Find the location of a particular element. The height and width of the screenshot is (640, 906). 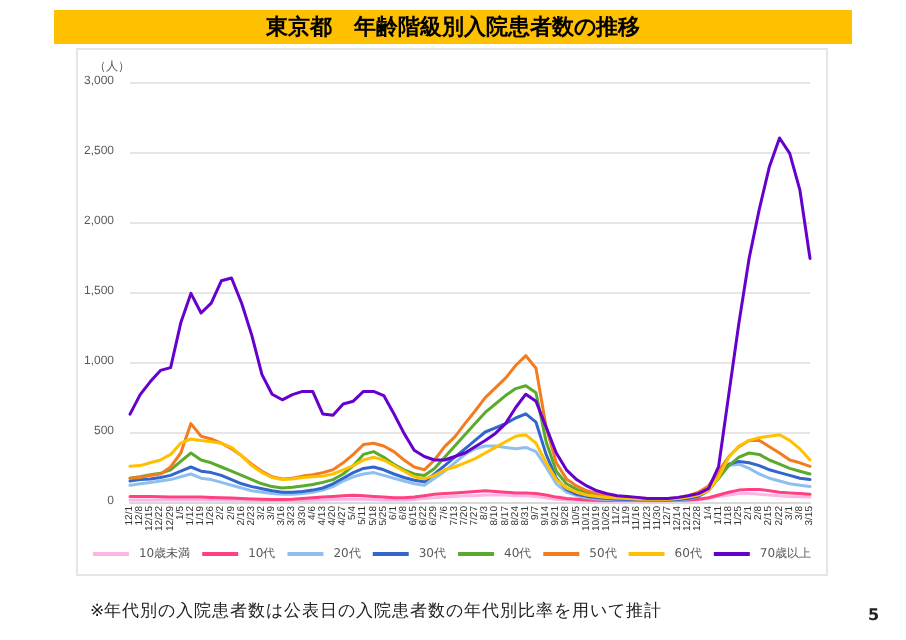

chart-title: 東京都 年齢階級別入院患者数の推移 is located at coordinates (453, 27).